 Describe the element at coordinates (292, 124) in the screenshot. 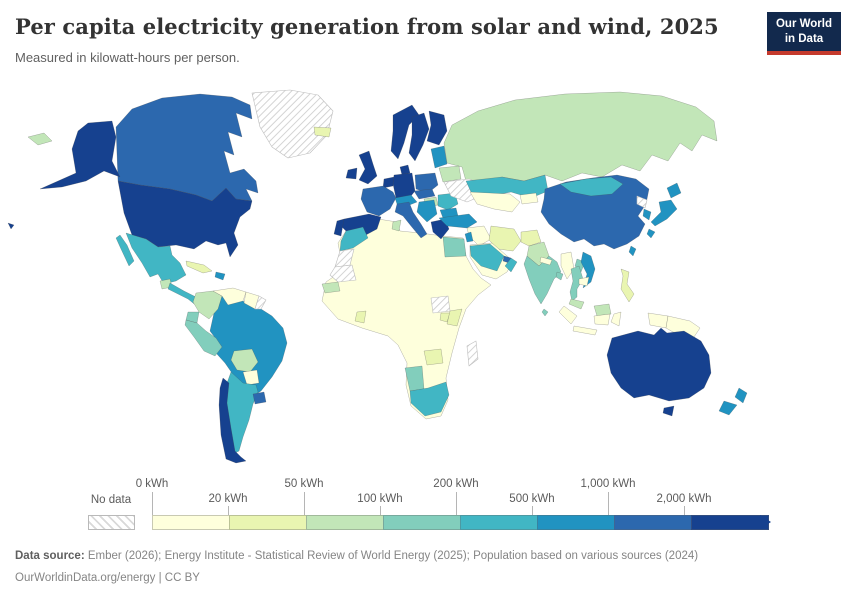

I see `country-greenland` at that location.